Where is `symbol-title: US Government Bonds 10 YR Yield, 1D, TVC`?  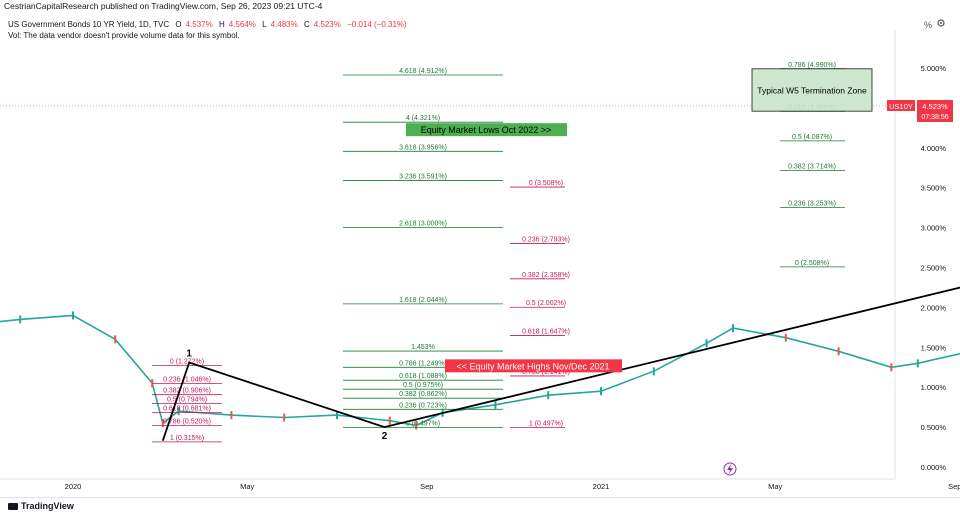
symbol-title: US Government Bonds 10 YR Yield, 1D, TVC is located at coordinates (89, 24).